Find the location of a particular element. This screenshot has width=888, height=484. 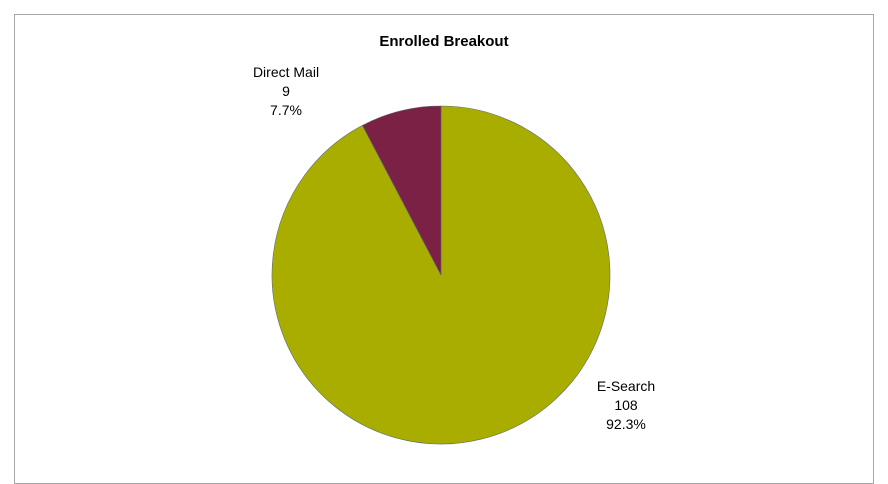

data-label-direct-mail: Direct Mail 9 7.7% is located at coordinates (286, 91).